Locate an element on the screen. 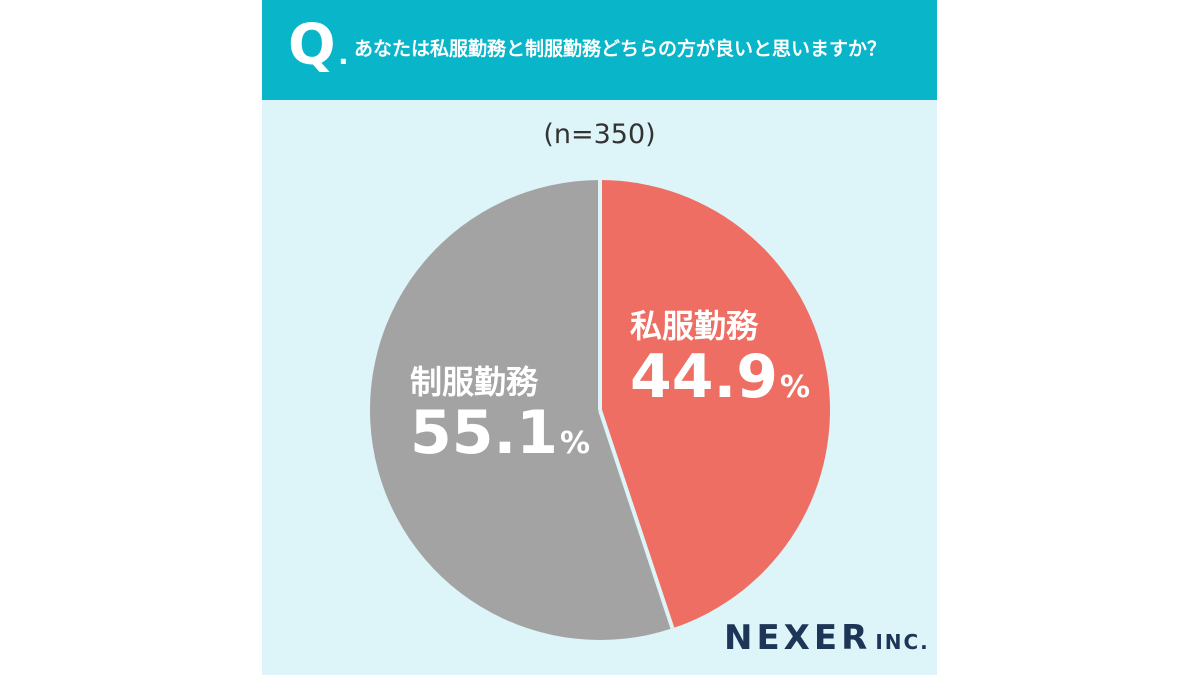 Image resolution: width=1200 pixels, height=675 pixels. nexer-logo: NEXER INC. is located at coordinates (827, 638).